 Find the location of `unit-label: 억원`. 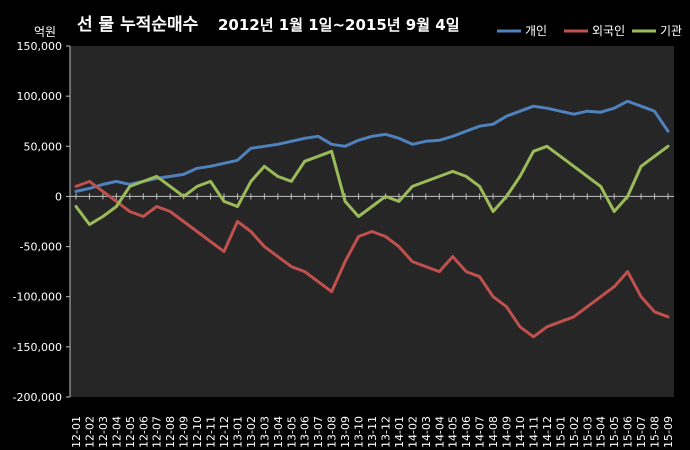

unit-label: 억원 is located at coordinates (45, 32).